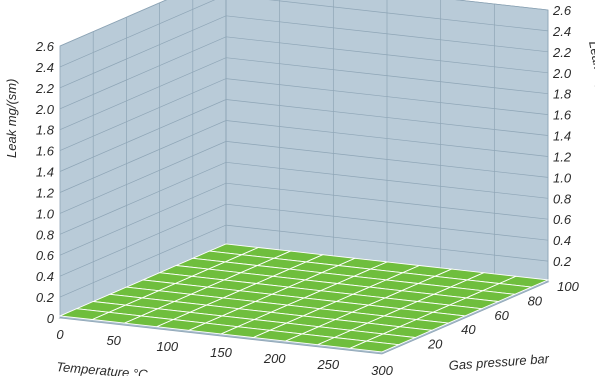  Describe the element at coordinates (102, 367) in the screenshot. I see `x-axis-label: Temperature °C` at that location.